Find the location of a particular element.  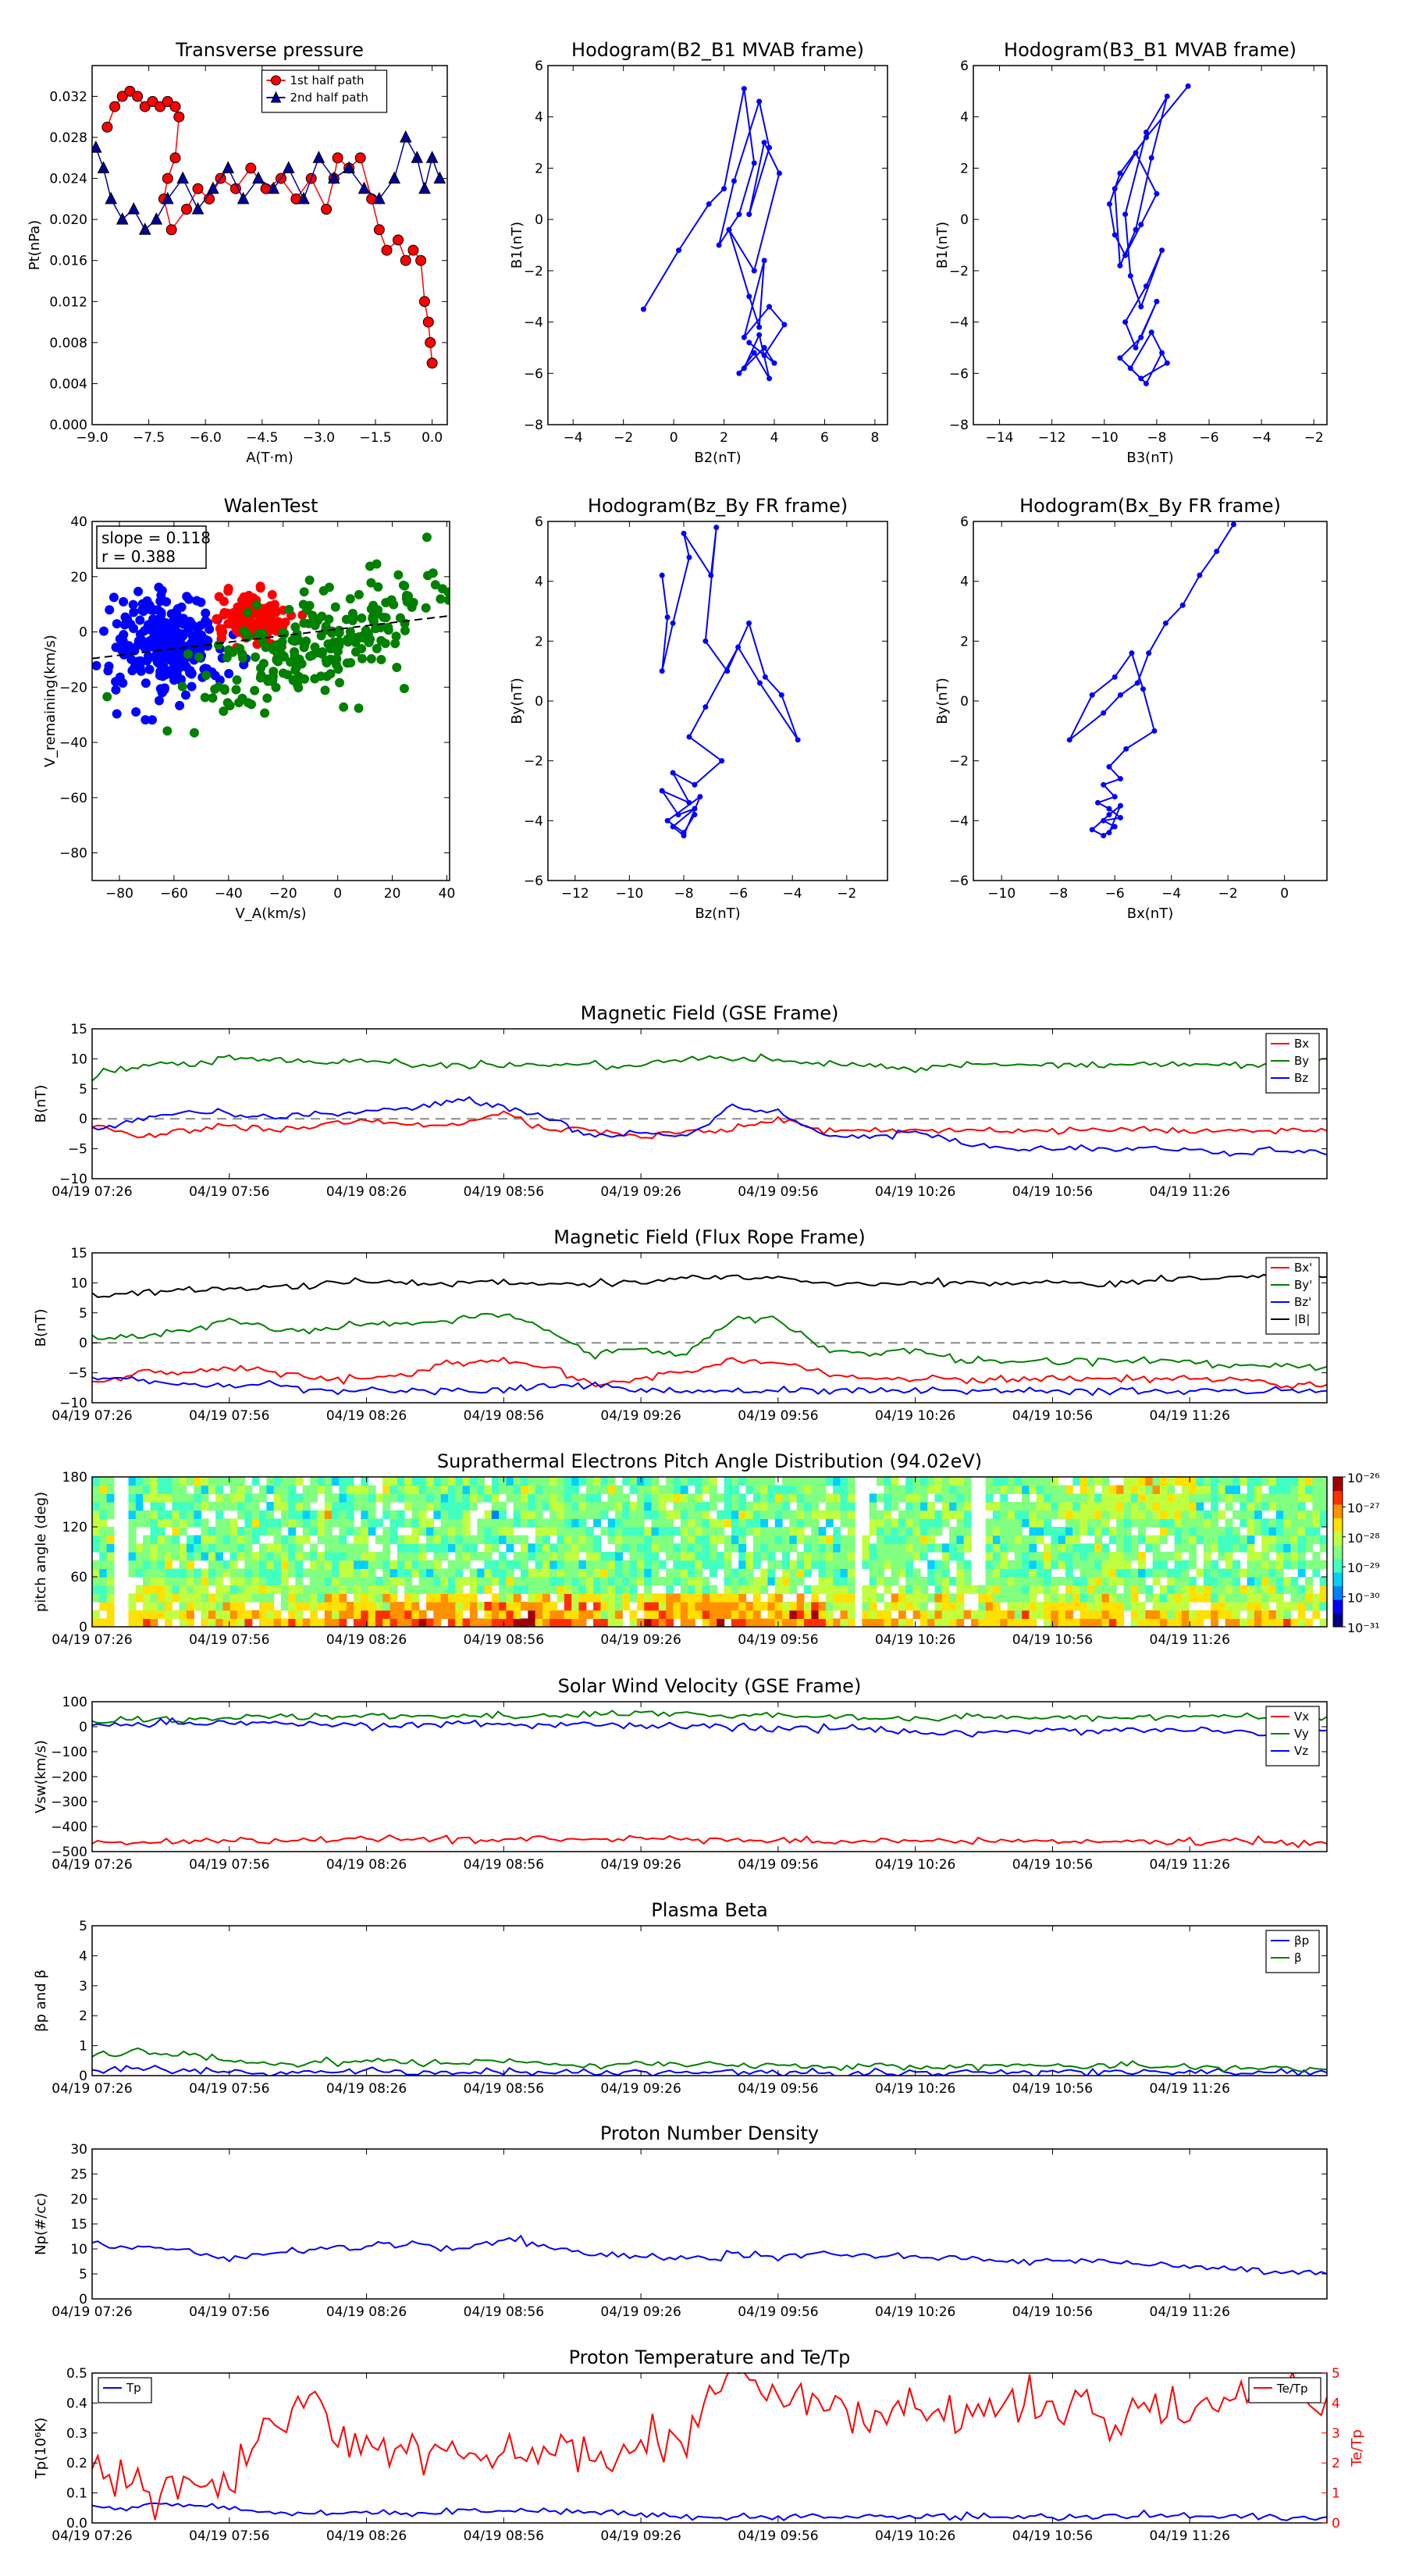

y-tick-label: −6 is located at coordinates (959, 881).